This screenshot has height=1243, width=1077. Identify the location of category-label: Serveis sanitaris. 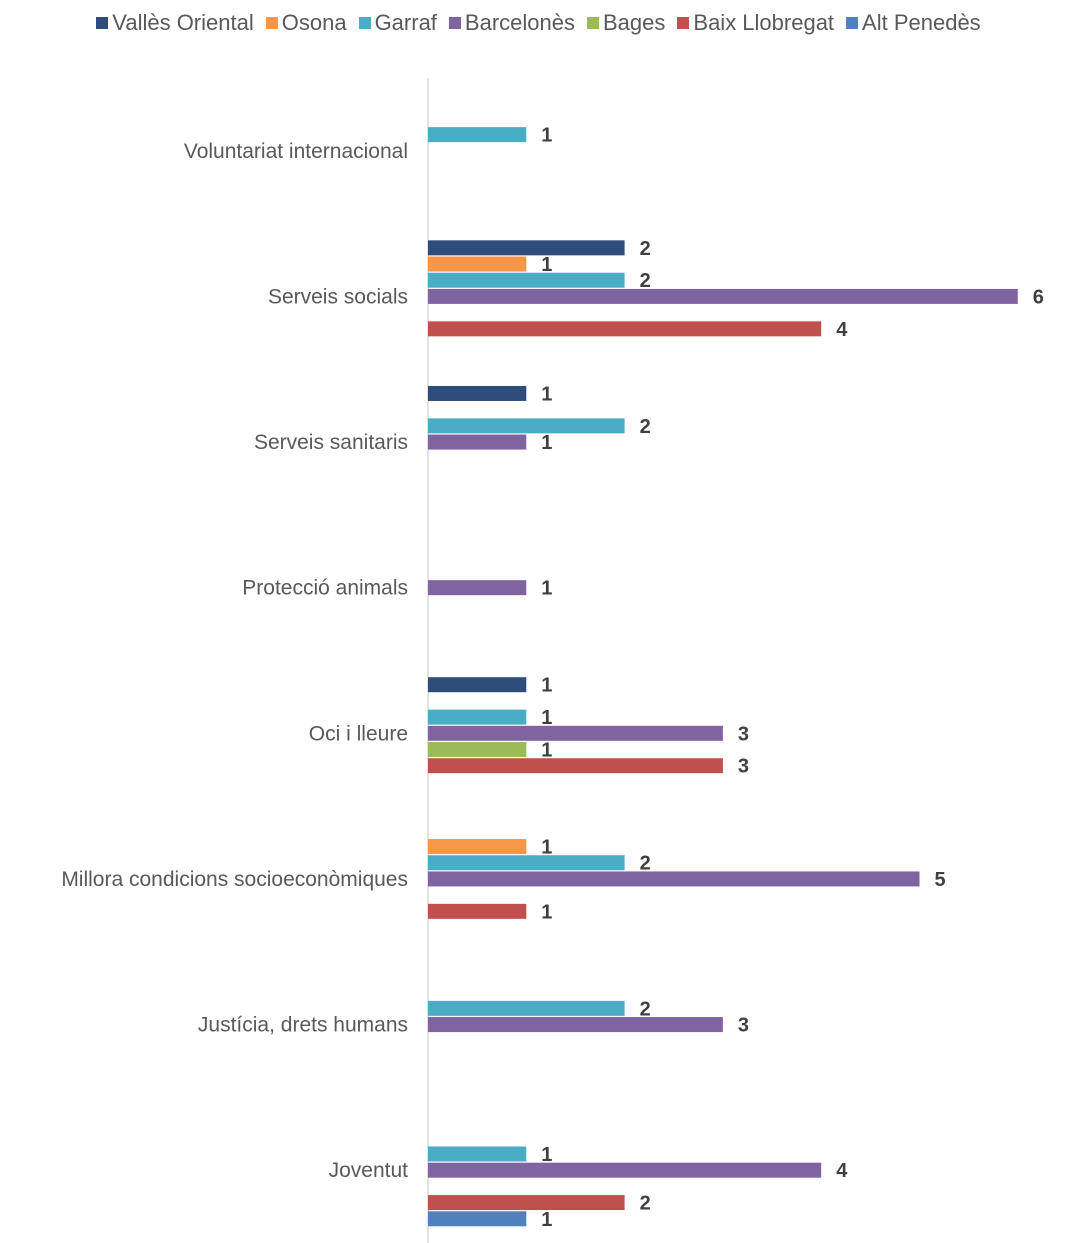
(331, 442).